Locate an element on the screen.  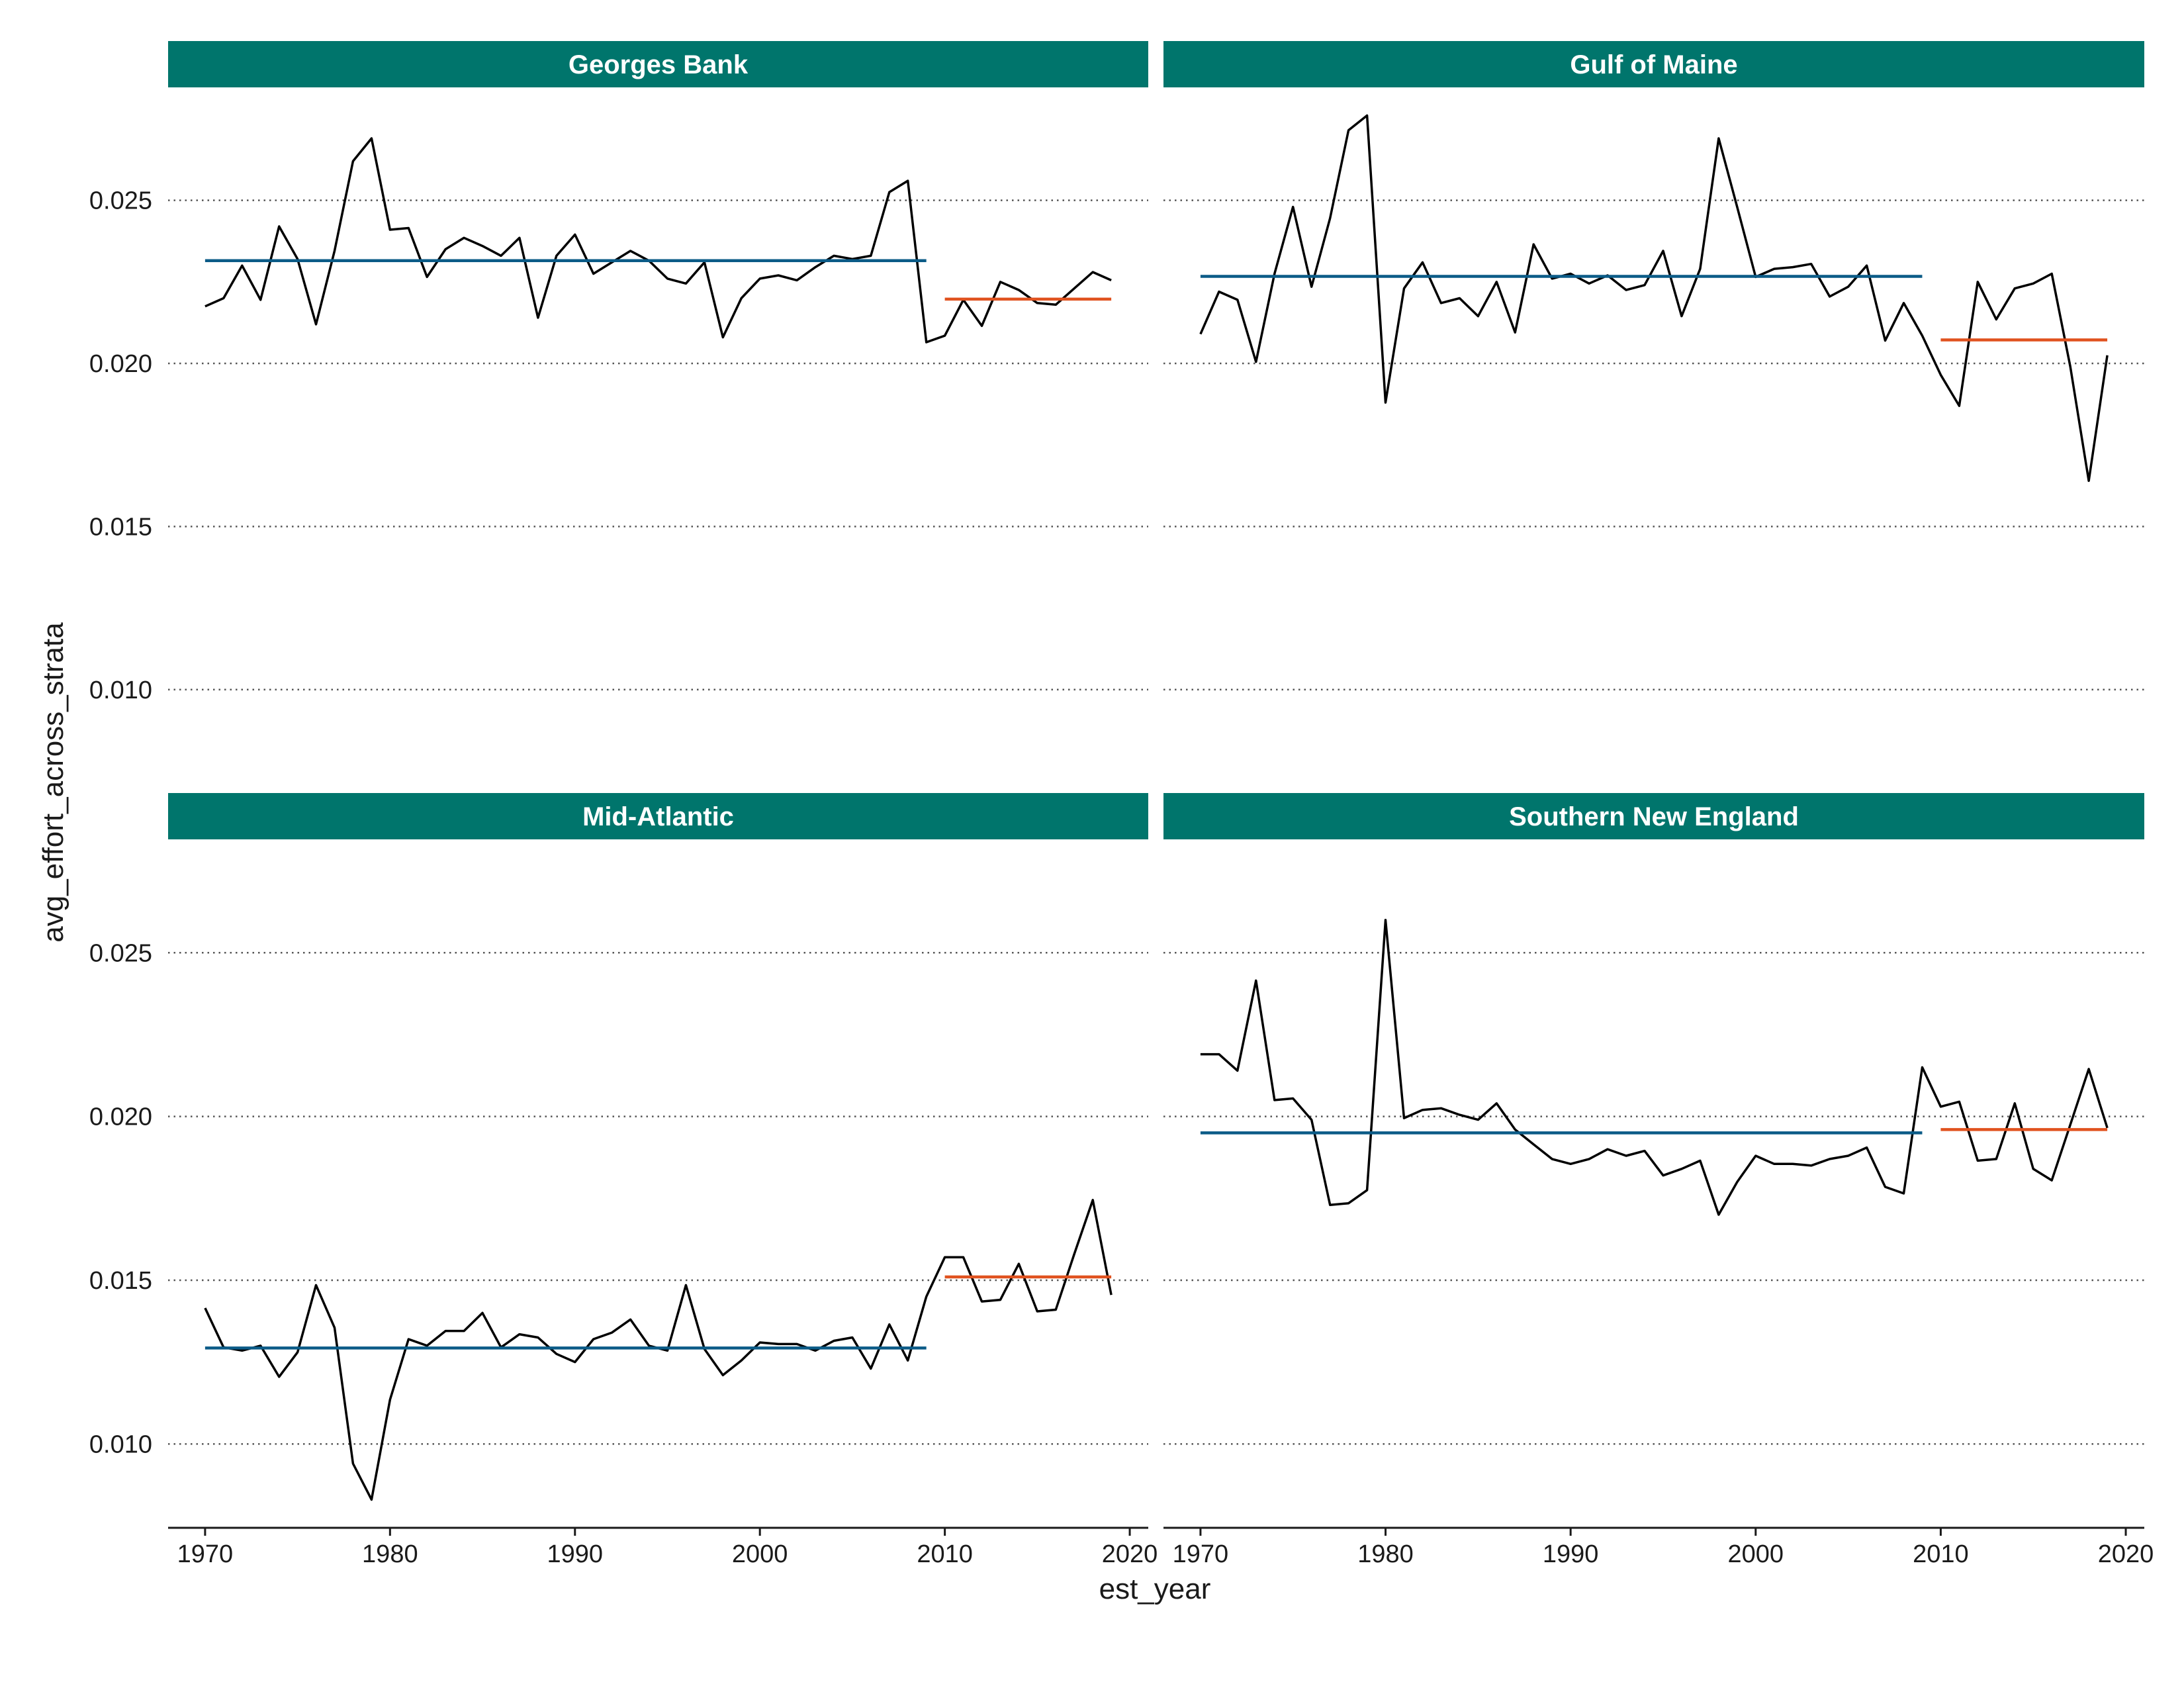
y-axis-title: avg_effort_across_strata is located at coordinates (53, 782).